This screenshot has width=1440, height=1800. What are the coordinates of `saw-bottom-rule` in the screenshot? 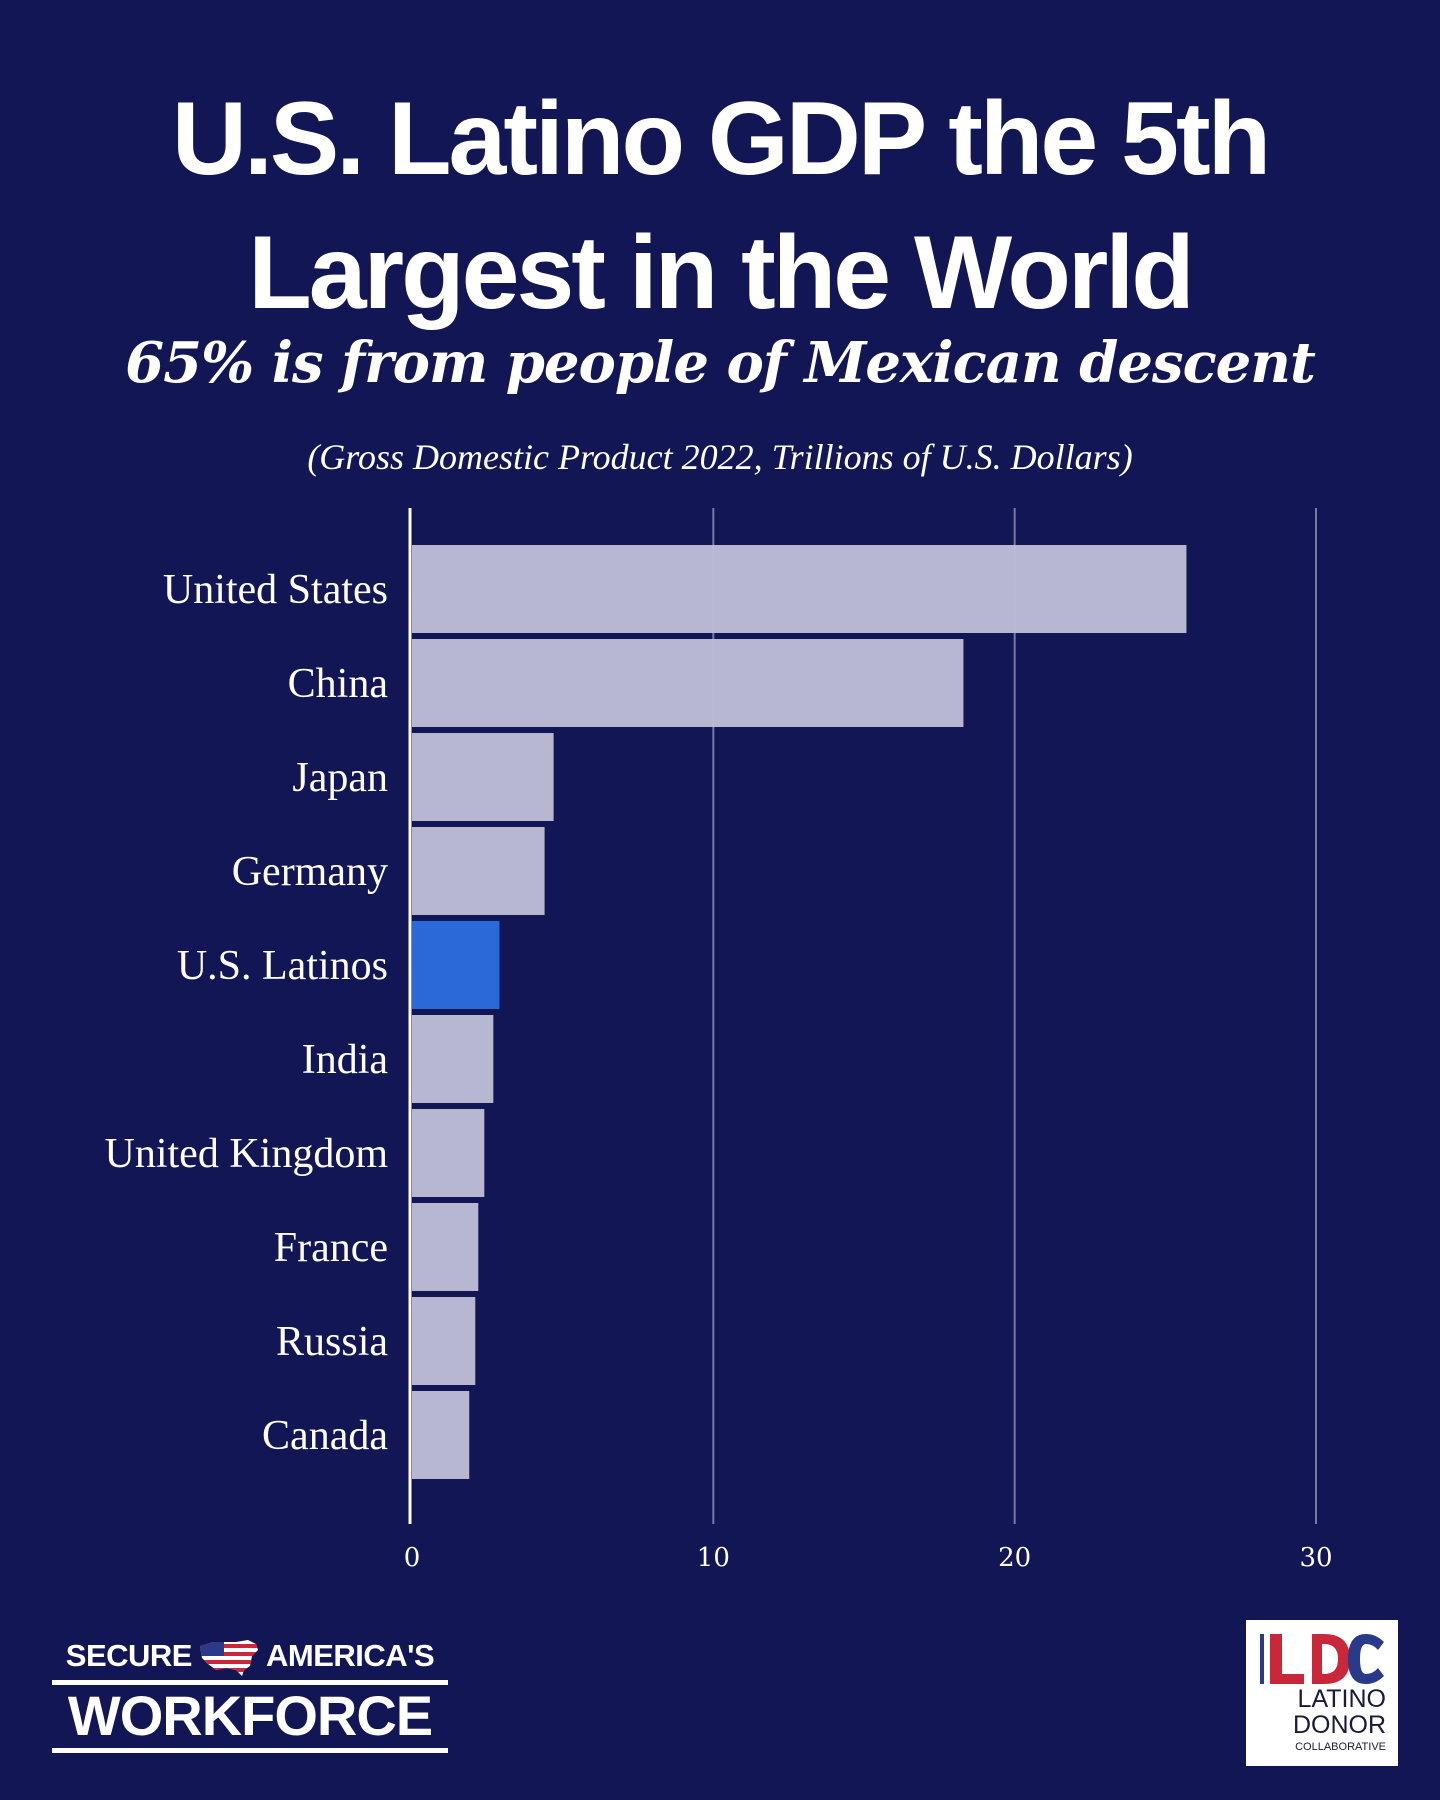 It's located at (250, 1750).